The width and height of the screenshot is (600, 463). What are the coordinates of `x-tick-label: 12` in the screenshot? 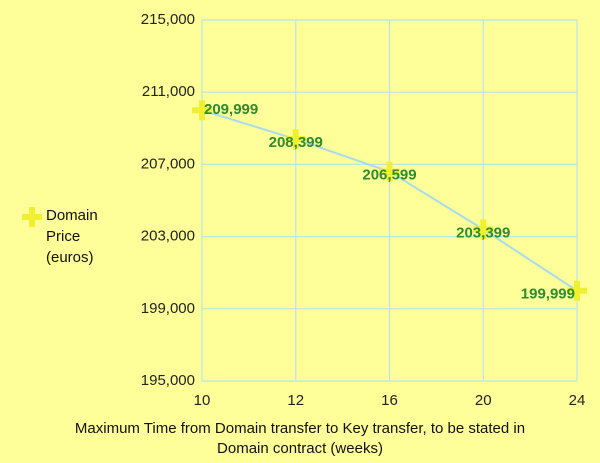 It's located at (295, 400).